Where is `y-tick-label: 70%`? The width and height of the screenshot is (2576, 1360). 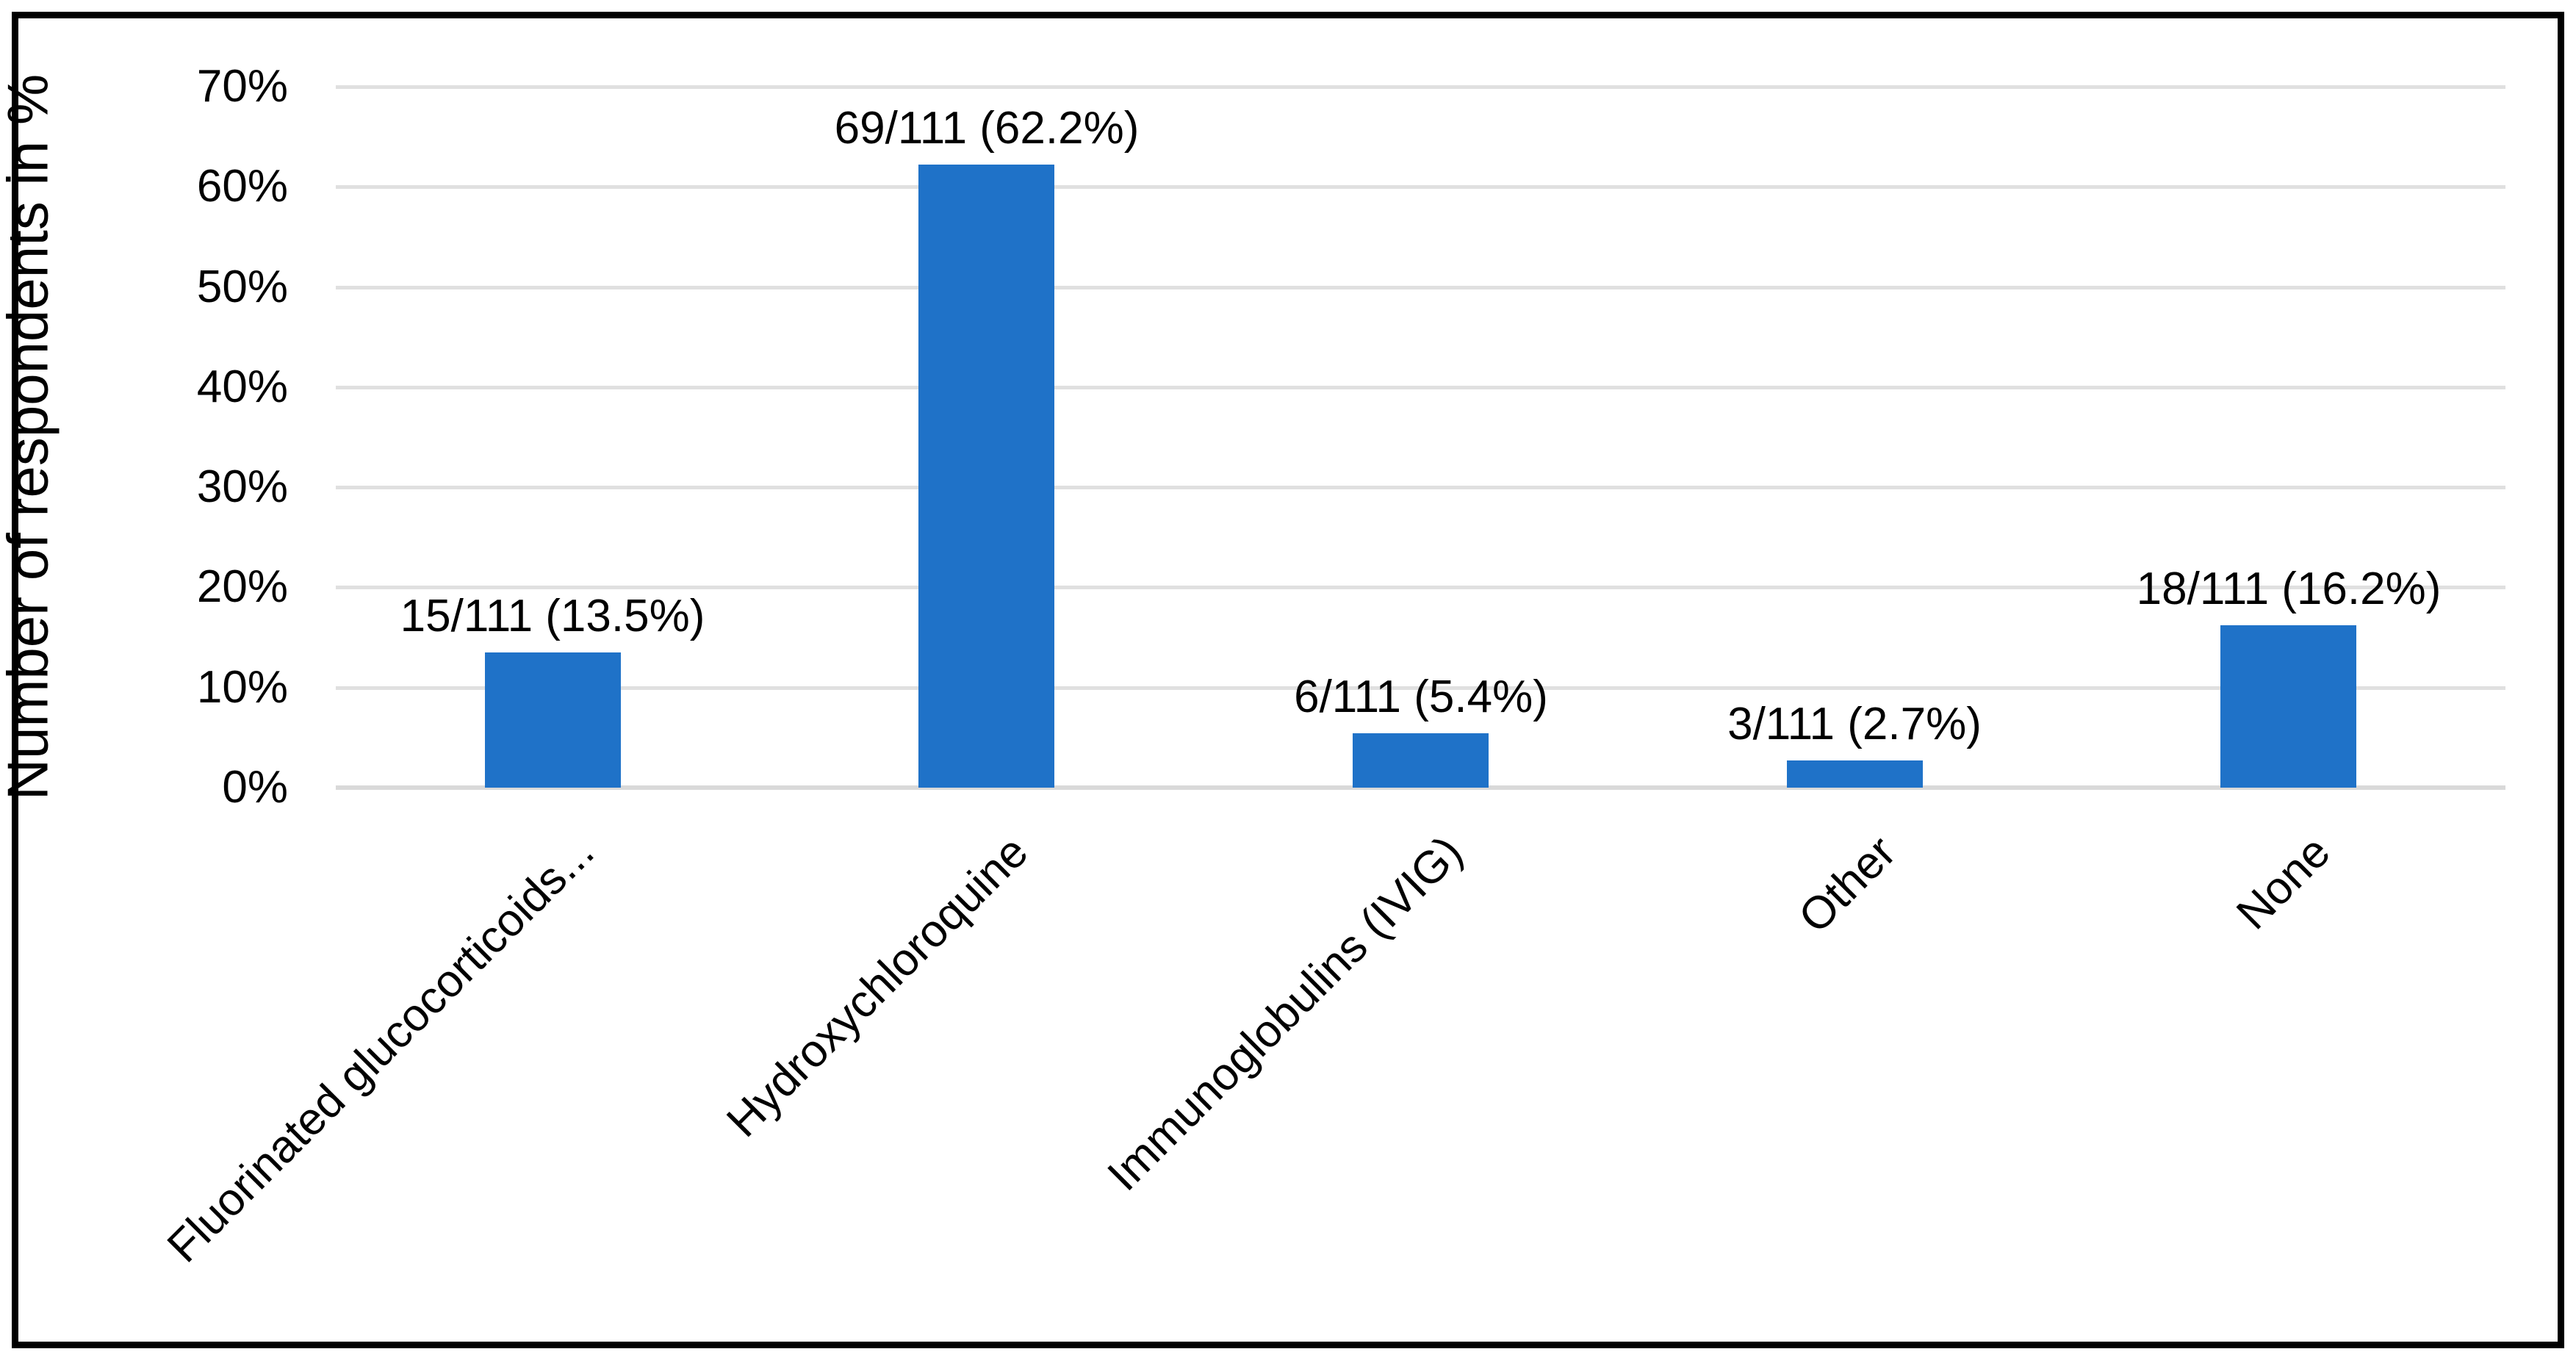 y-tick-label: 70% is located at coordinates (242, 86).